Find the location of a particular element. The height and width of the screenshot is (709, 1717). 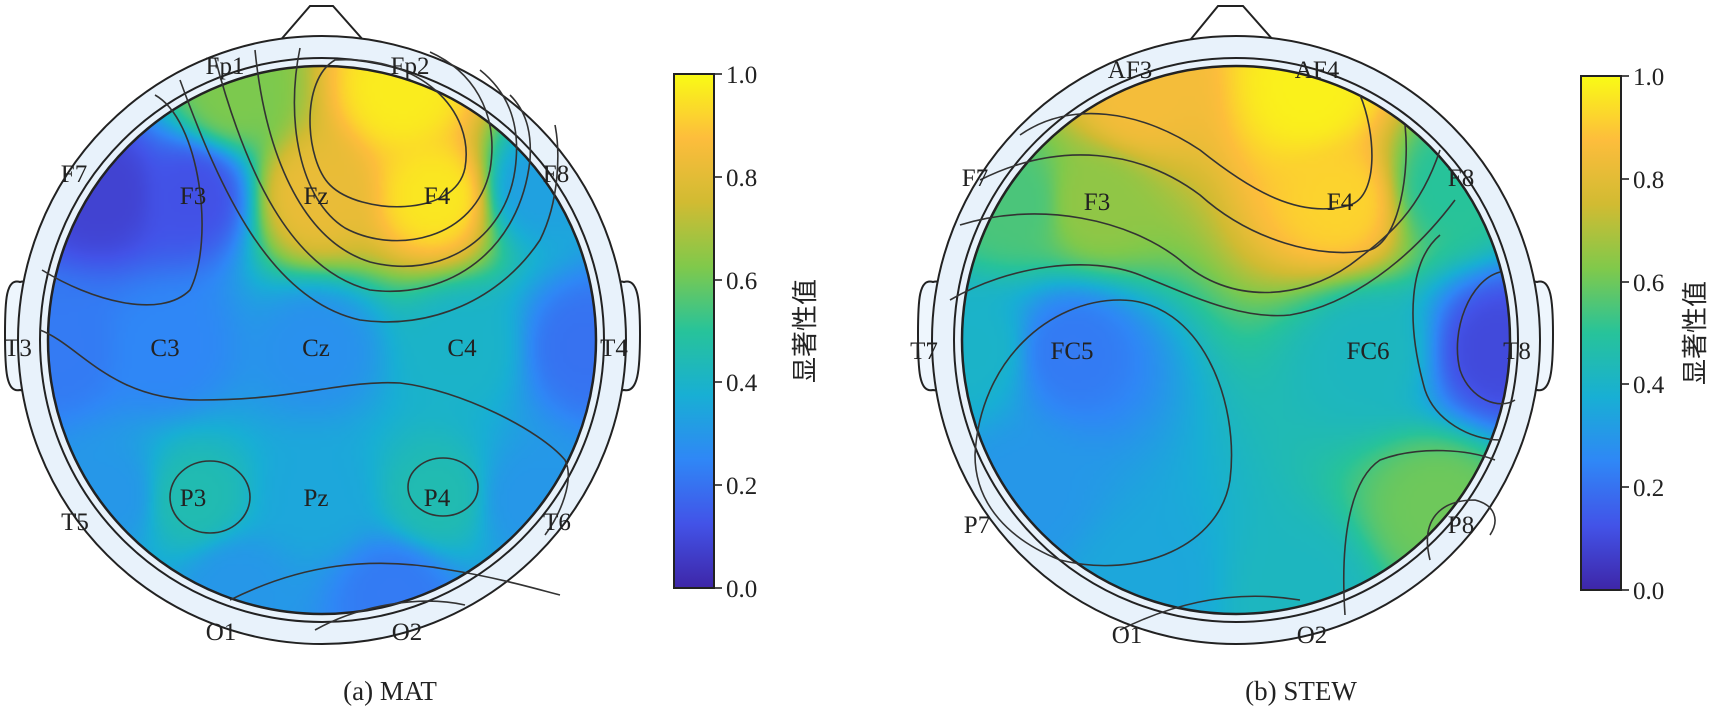

electrode-label: P7 is located at coordinates (977, 525).